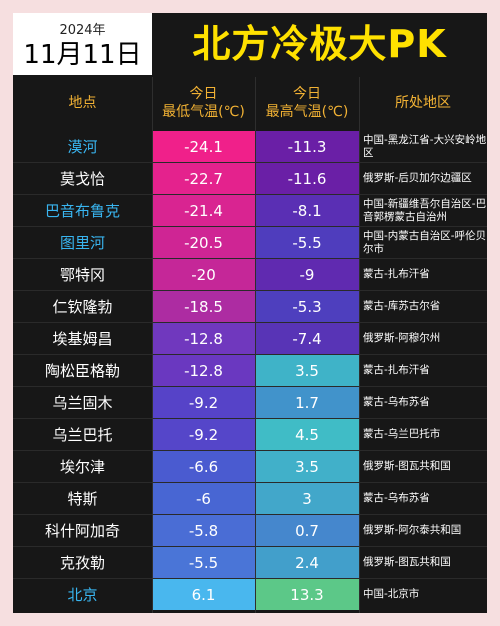  What do you see at coordinates (82, 595) in the screenshot?
I see `cell-location: 北京` at bounding box center [82, 595].